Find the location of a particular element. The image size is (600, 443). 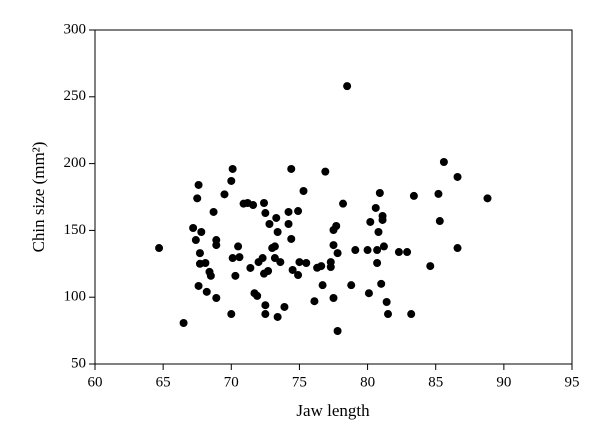

x-tick-label: 65 is located at coordinates (163, 382).